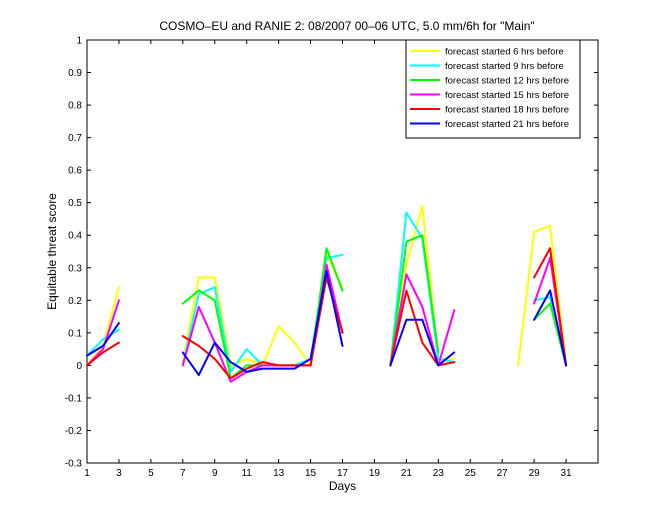  Describe the element at coordinates (375, 473) in the screenshot. I see `x-tick-label: 19` at that location.